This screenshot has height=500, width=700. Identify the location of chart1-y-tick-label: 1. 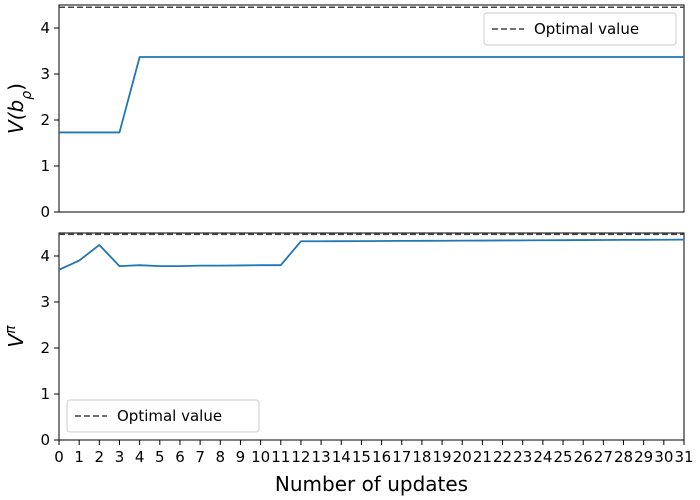
(45, 394).